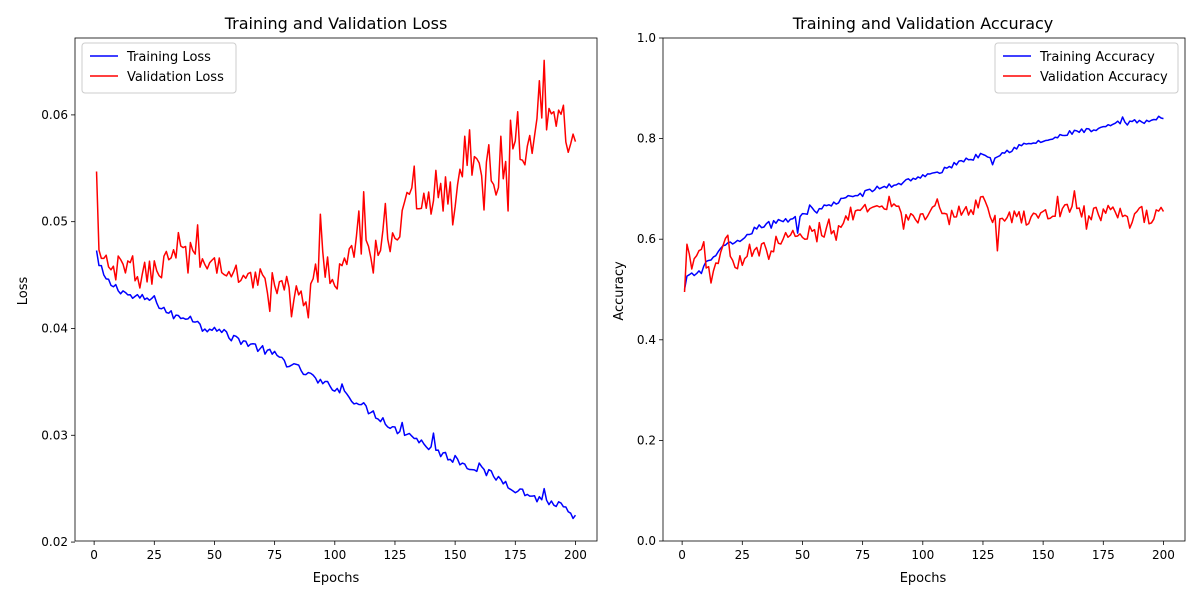 Image resolution: width=1200 pixels, height=600 pixels. Describe the element at coordinates (54, 328) in the screenshot. I see `loss-y-tick-label: 0.04` at that location.